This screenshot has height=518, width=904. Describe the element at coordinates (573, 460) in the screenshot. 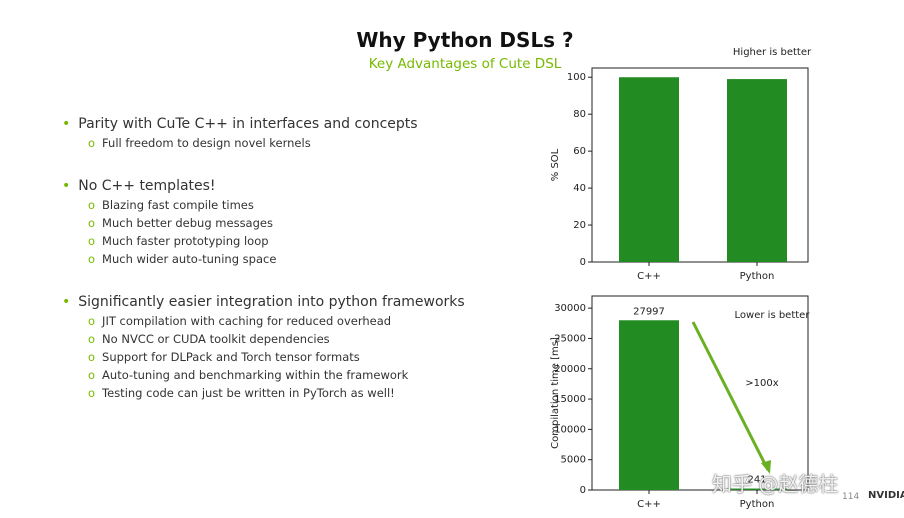

I see `y-tick-label: 5000` at that location.